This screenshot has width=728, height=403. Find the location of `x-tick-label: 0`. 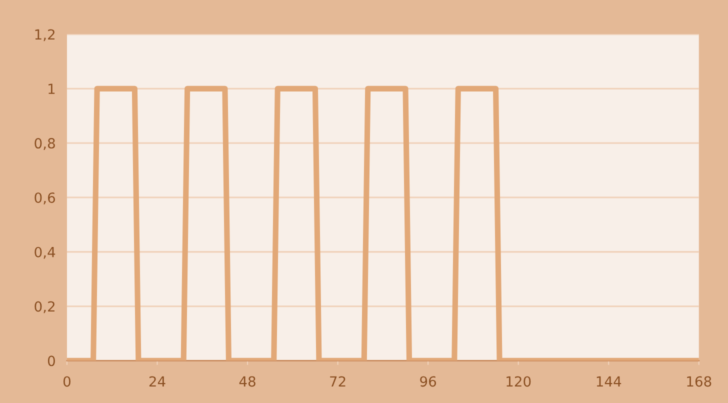

x-tick-label: 0 is located at coordinates (66, 381).